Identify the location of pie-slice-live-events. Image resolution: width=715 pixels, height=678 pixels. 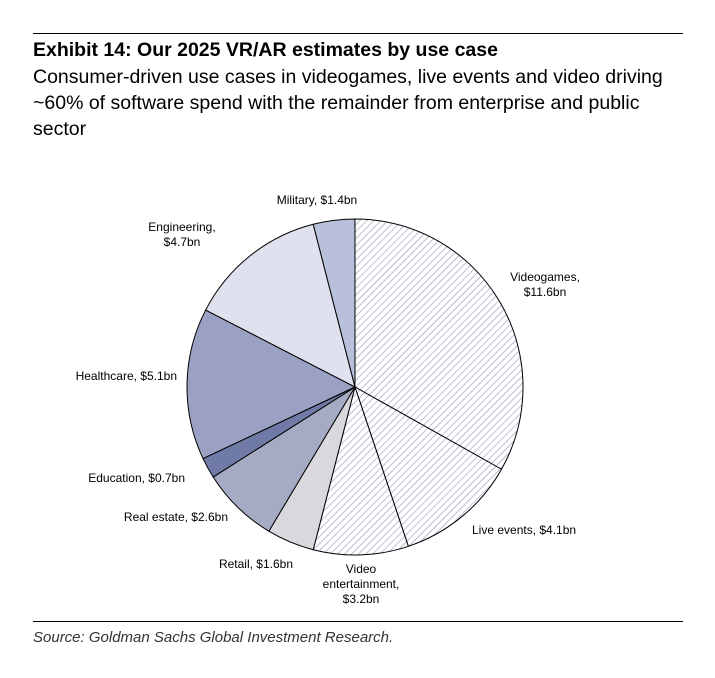
(428, 466).